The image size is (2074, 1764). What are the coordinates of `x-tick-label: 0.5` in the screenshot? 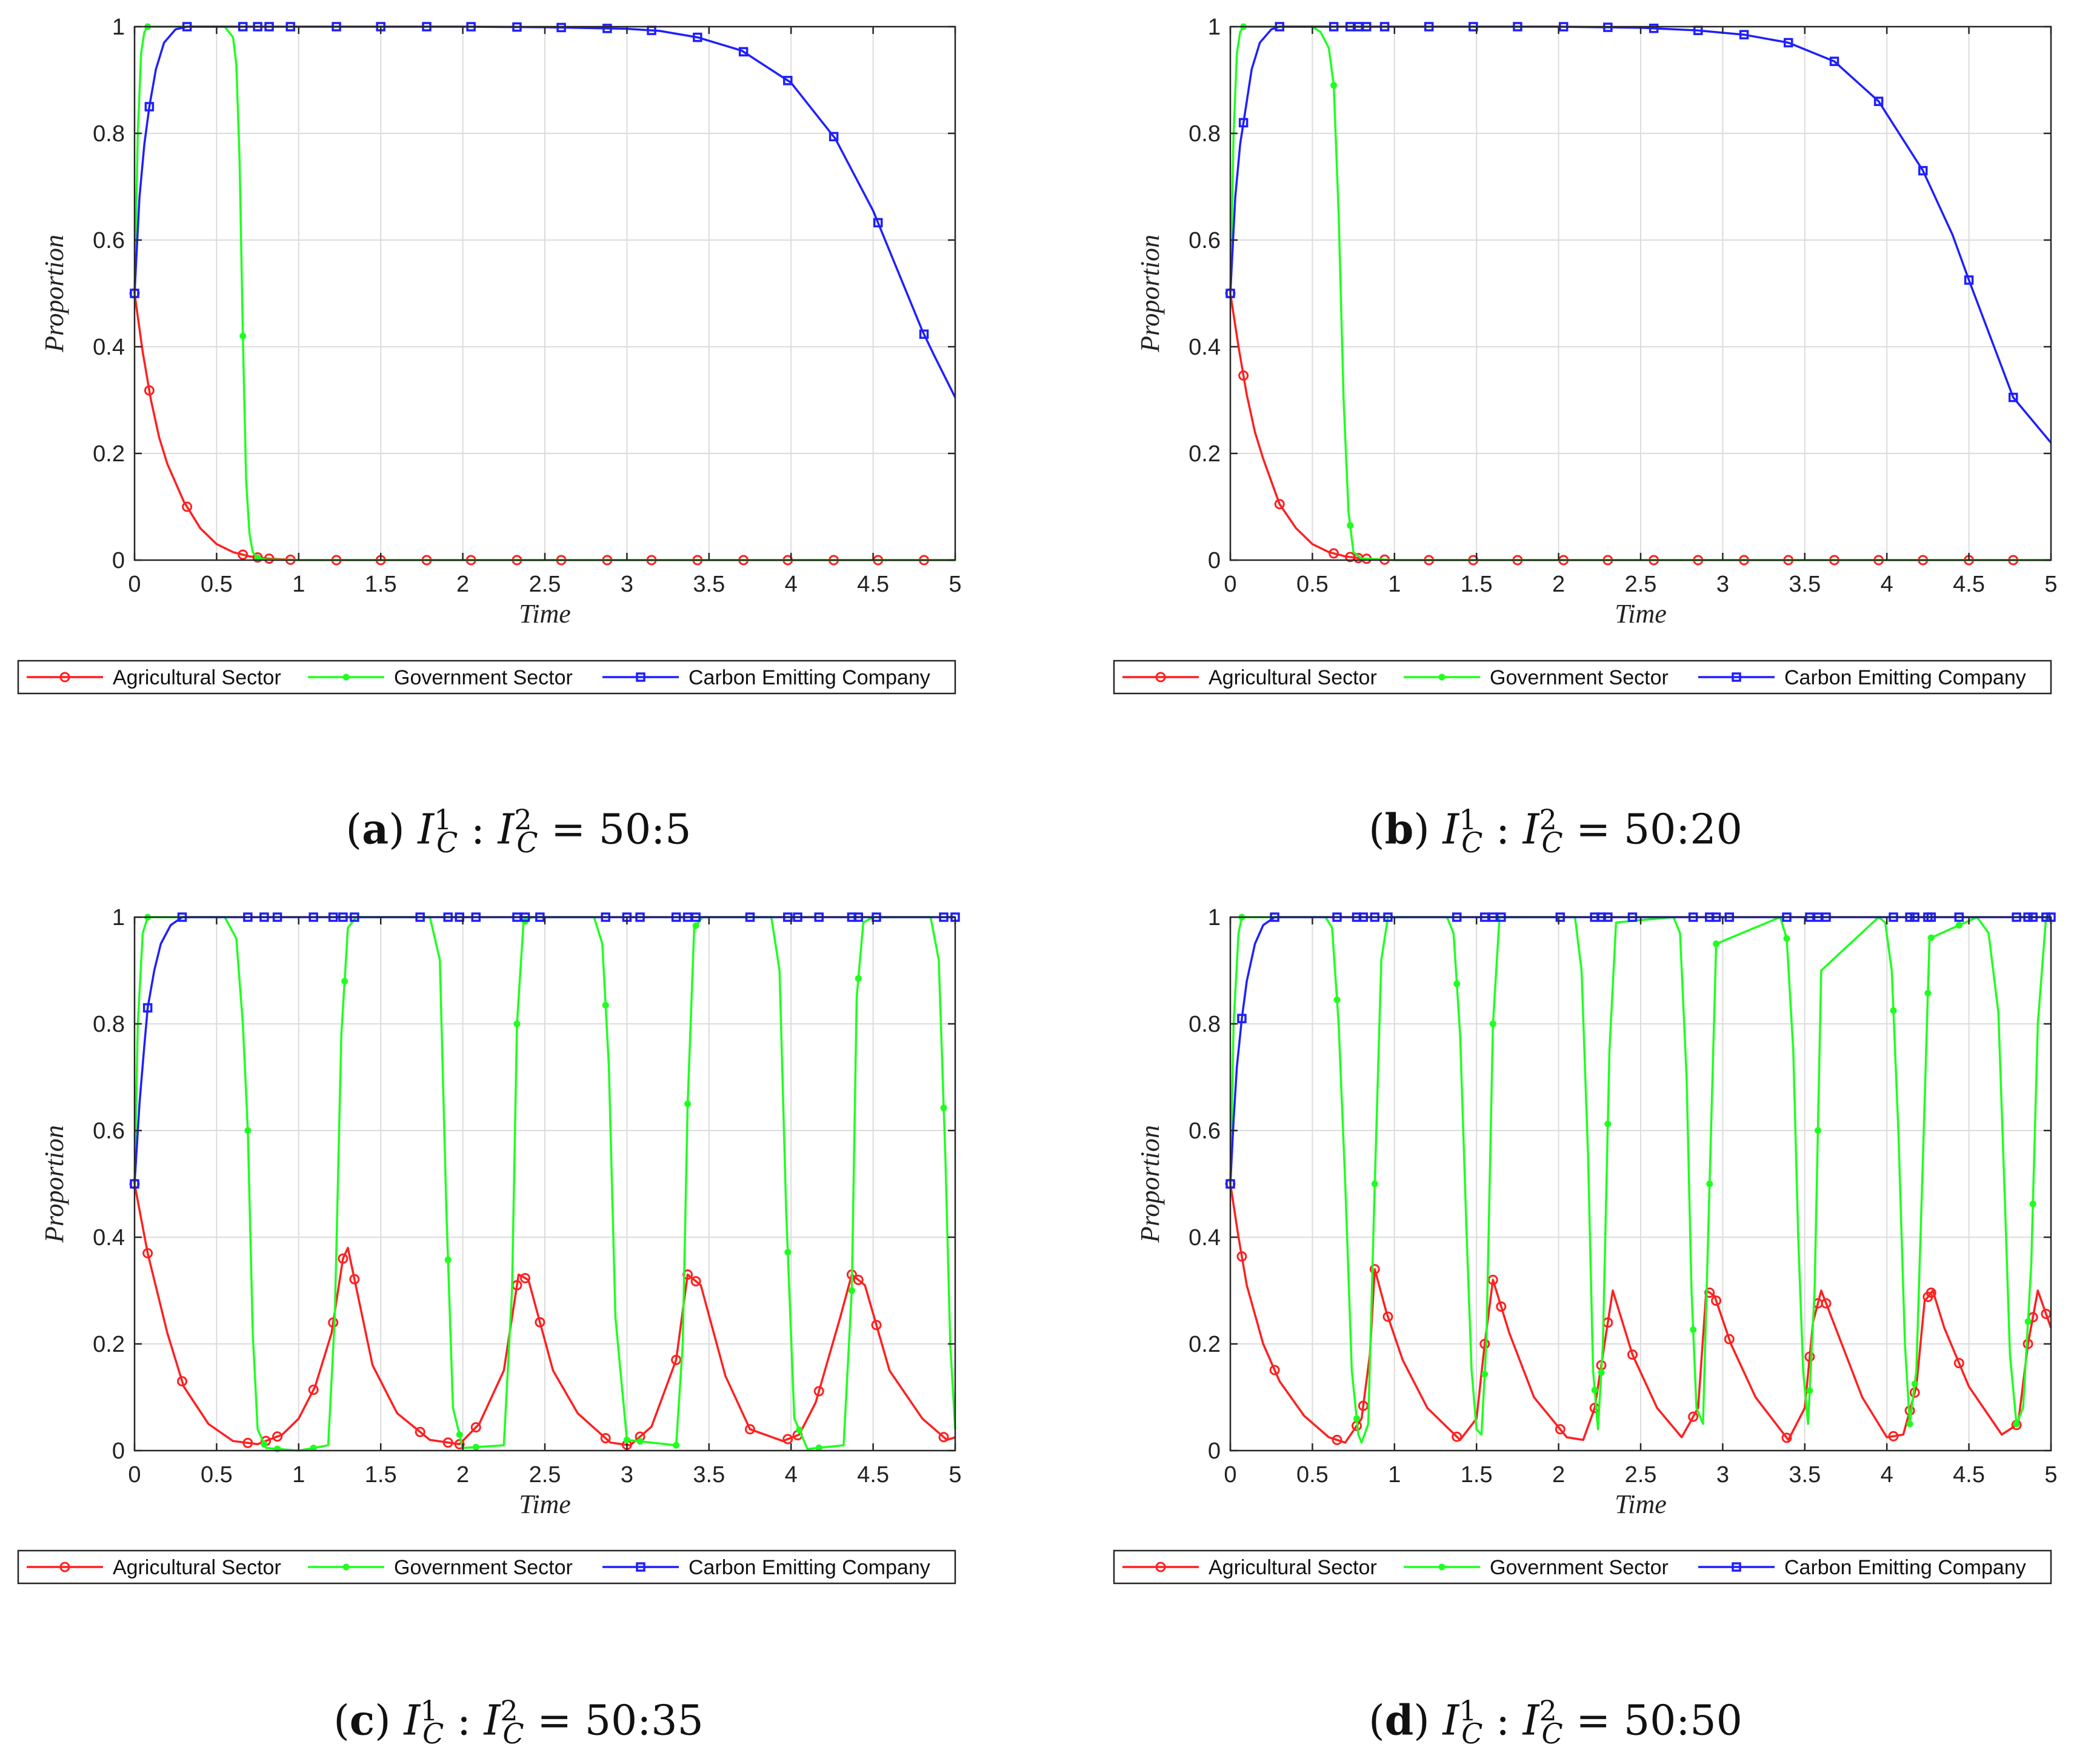 It's located at (217, 1475).